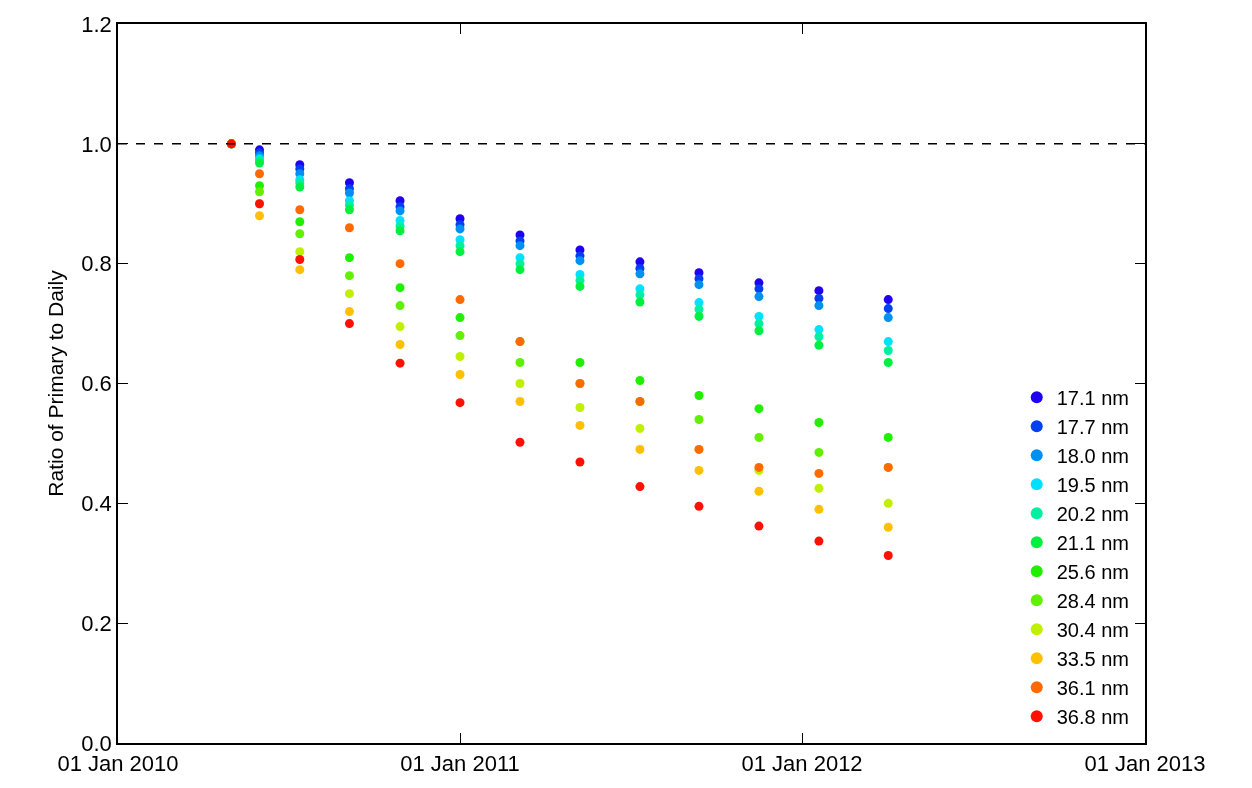 The height and width of the screenshot is (788, 1252). Describe the element at coordinates (1092, 485) in the screenshot. I see `legend-label: 19.5 nm` at that location.